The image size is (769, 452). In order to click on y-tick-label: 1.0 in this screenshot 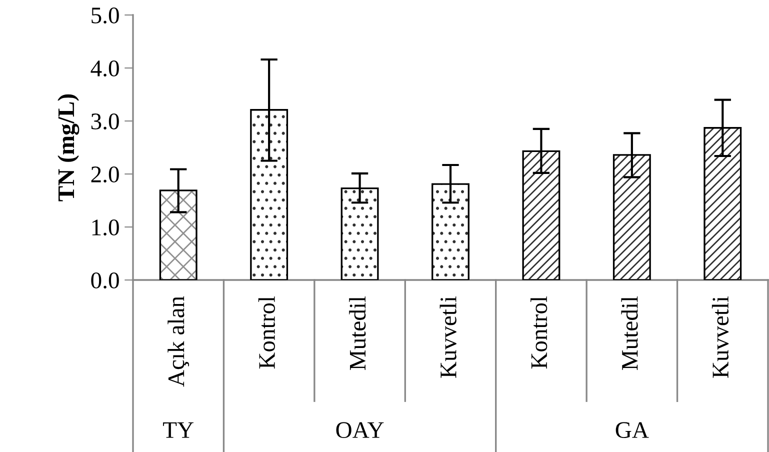, I will do `click(105, 227)`.